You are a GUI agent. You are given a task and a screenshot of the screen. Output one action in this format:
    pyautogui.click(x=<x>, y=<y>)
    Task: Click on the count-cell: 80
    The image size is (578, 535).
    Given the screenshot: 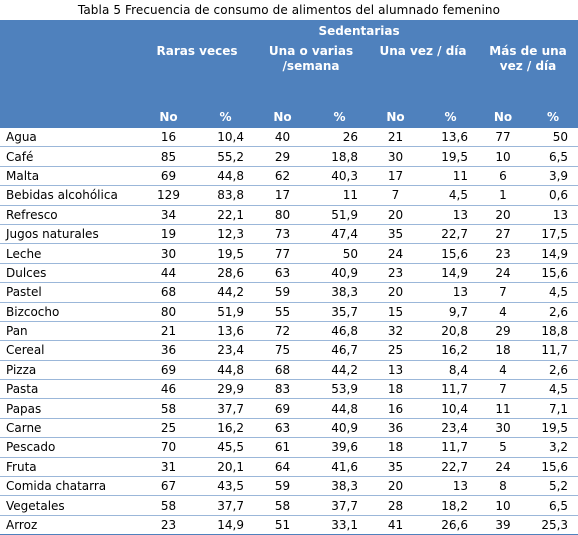 What is the action you would take?
    pyautogui.click(x=282, y=215)
    